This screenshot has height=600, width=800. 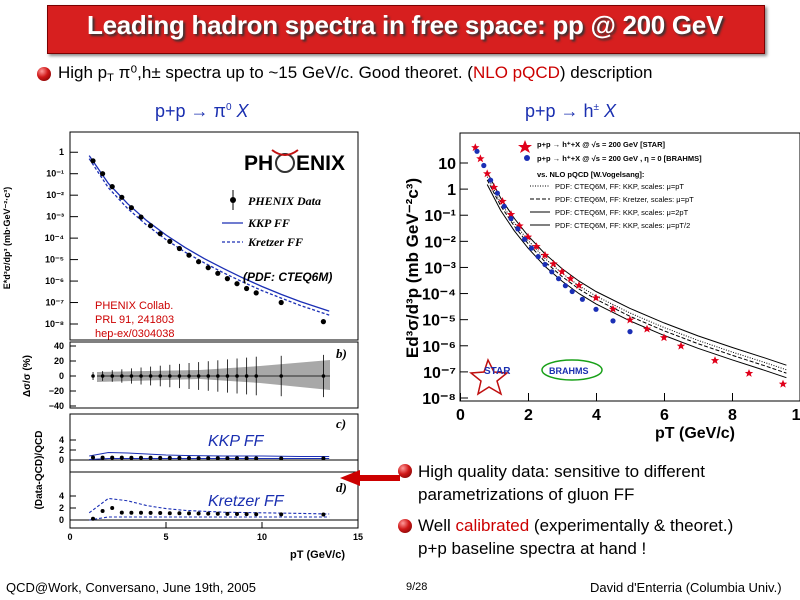 I want to click on ytick-label: 10⁻⁴, so click(x=54, y=238).